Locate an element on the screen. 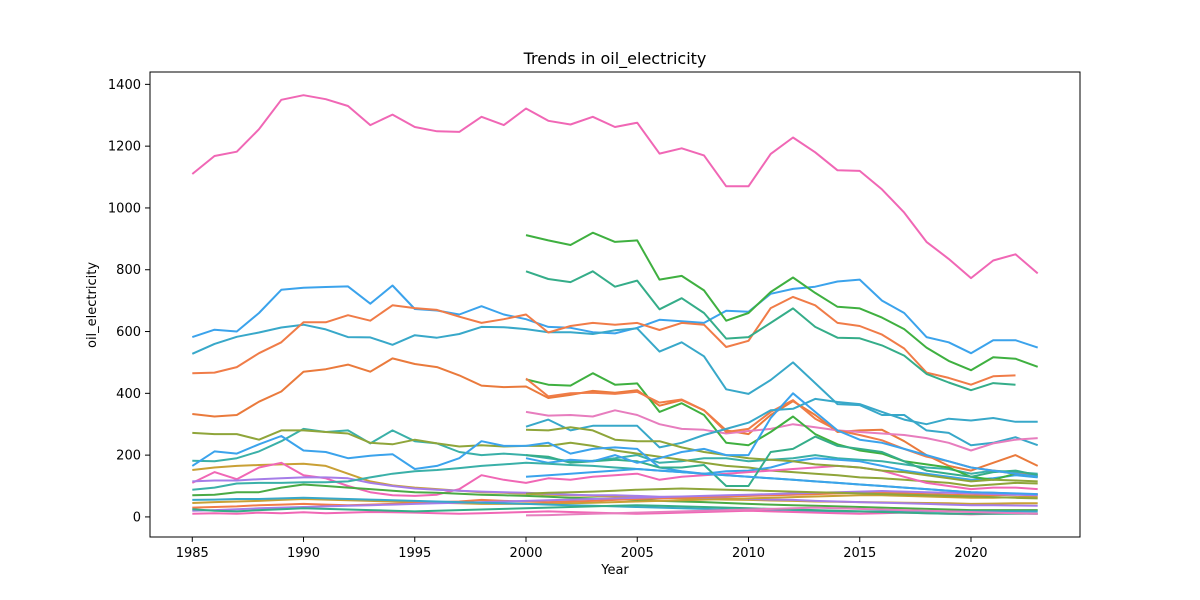  y-tick-label: 1400 is located at coordinates (124, 85).